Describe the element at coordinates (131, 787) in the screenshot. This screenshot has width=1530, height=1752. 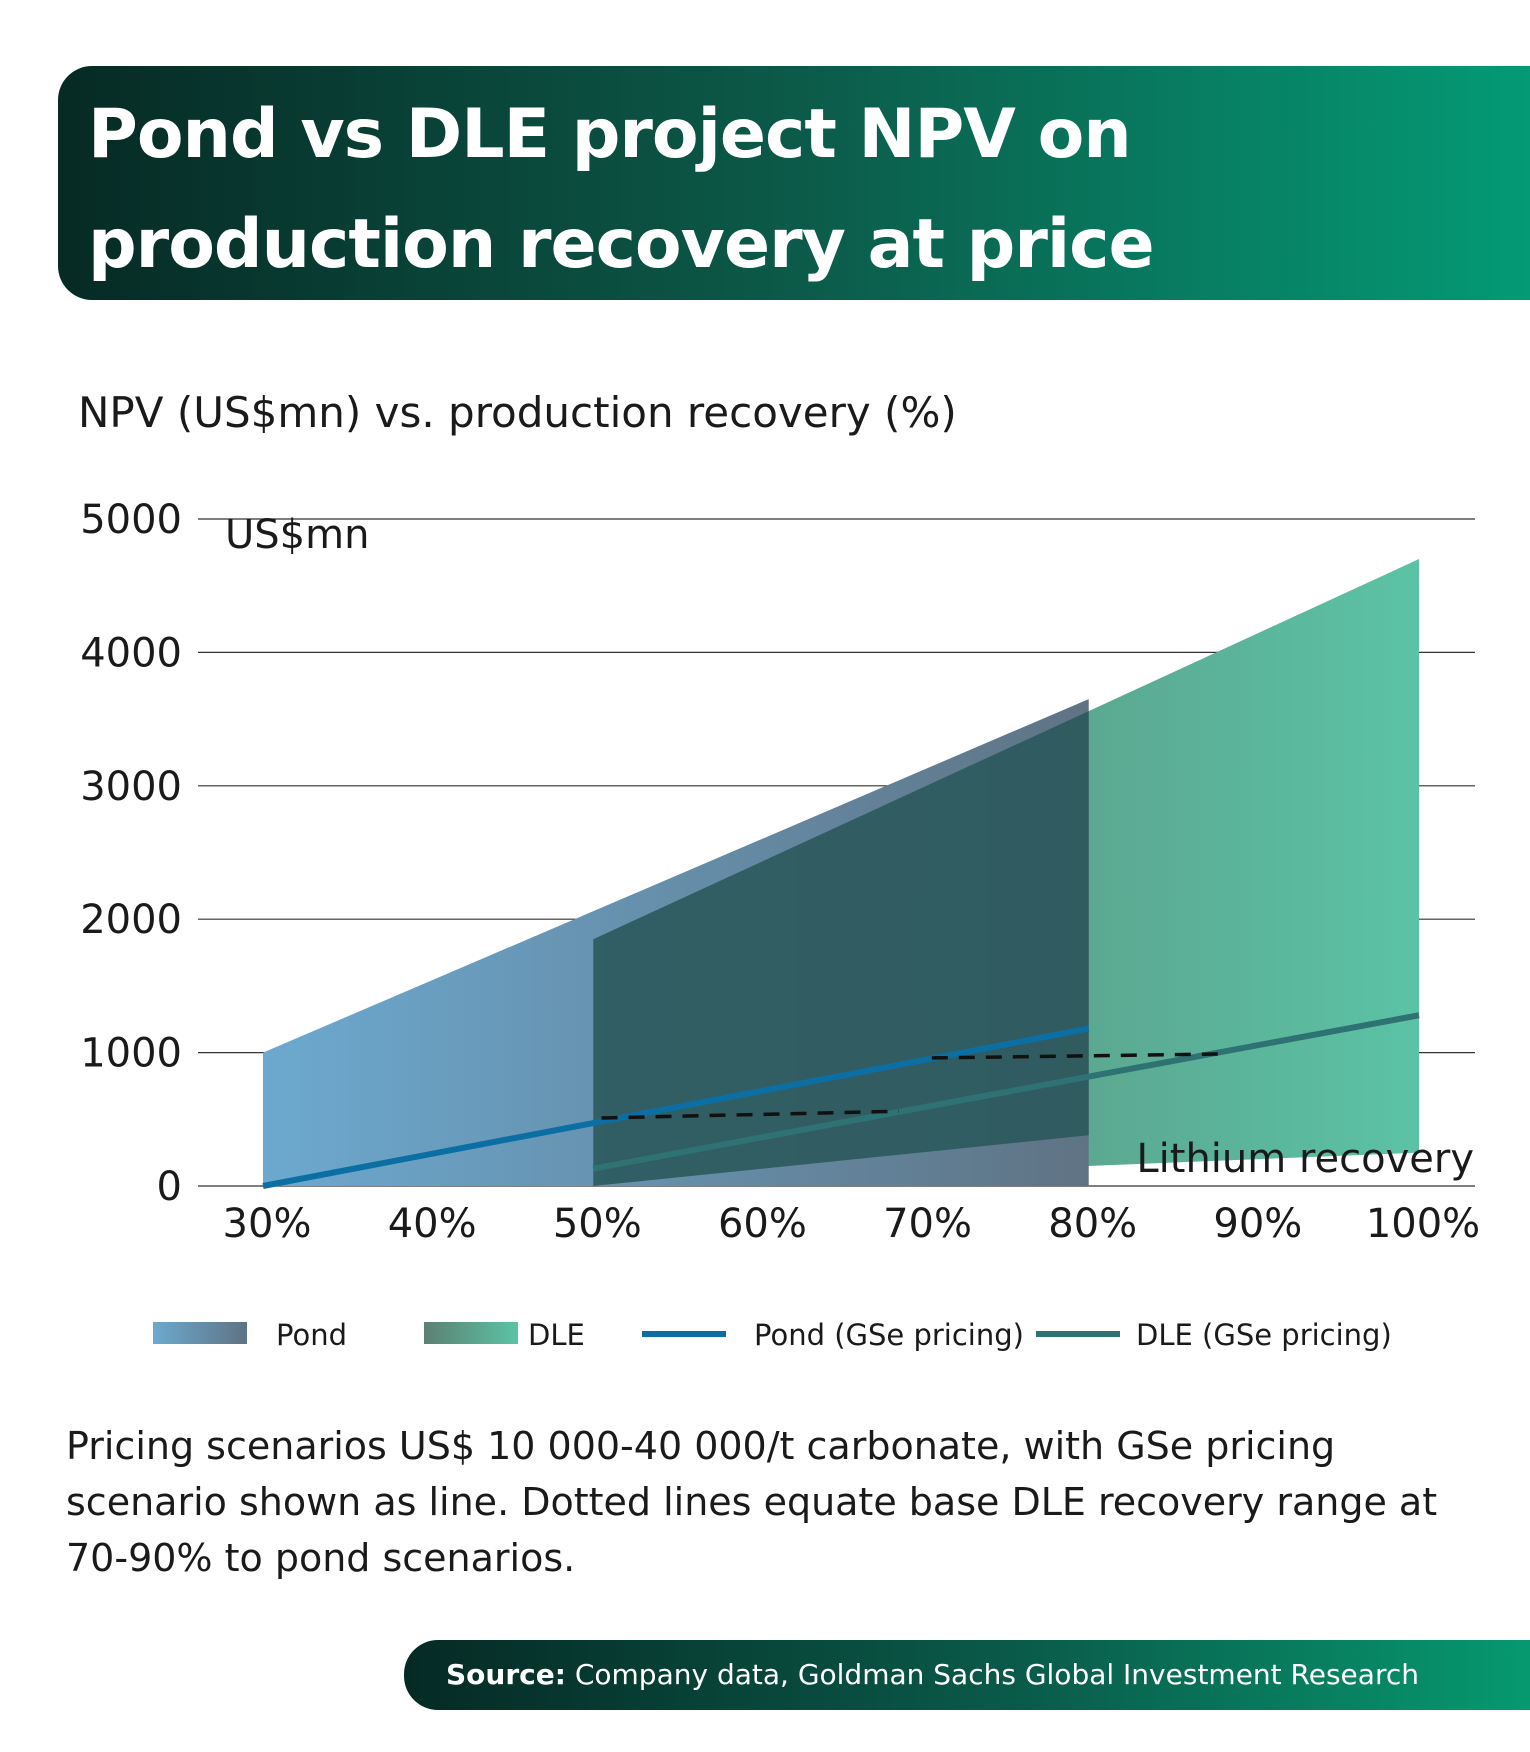
I see `y-tick-label: 3000` at that location.